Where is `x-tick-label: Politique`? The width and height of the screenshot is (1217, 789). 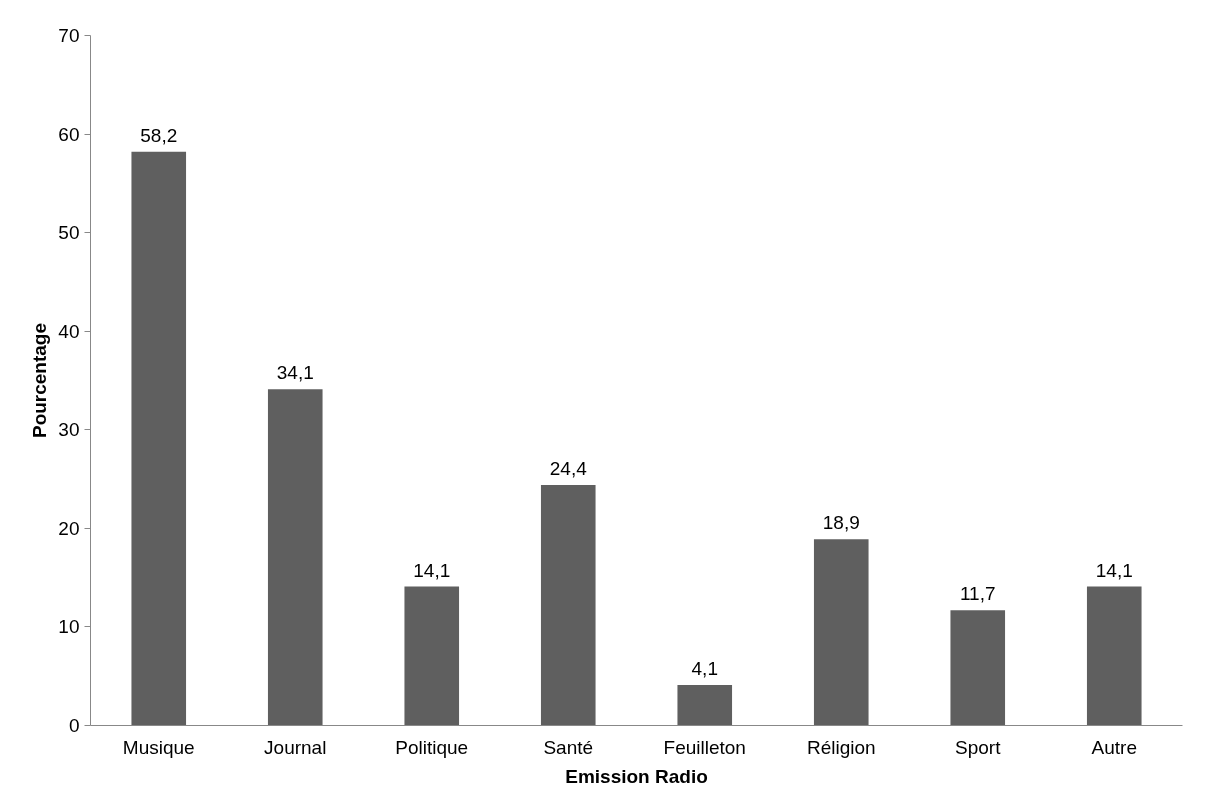
x-tick-label: Politique is located at coordinates (432, 747).